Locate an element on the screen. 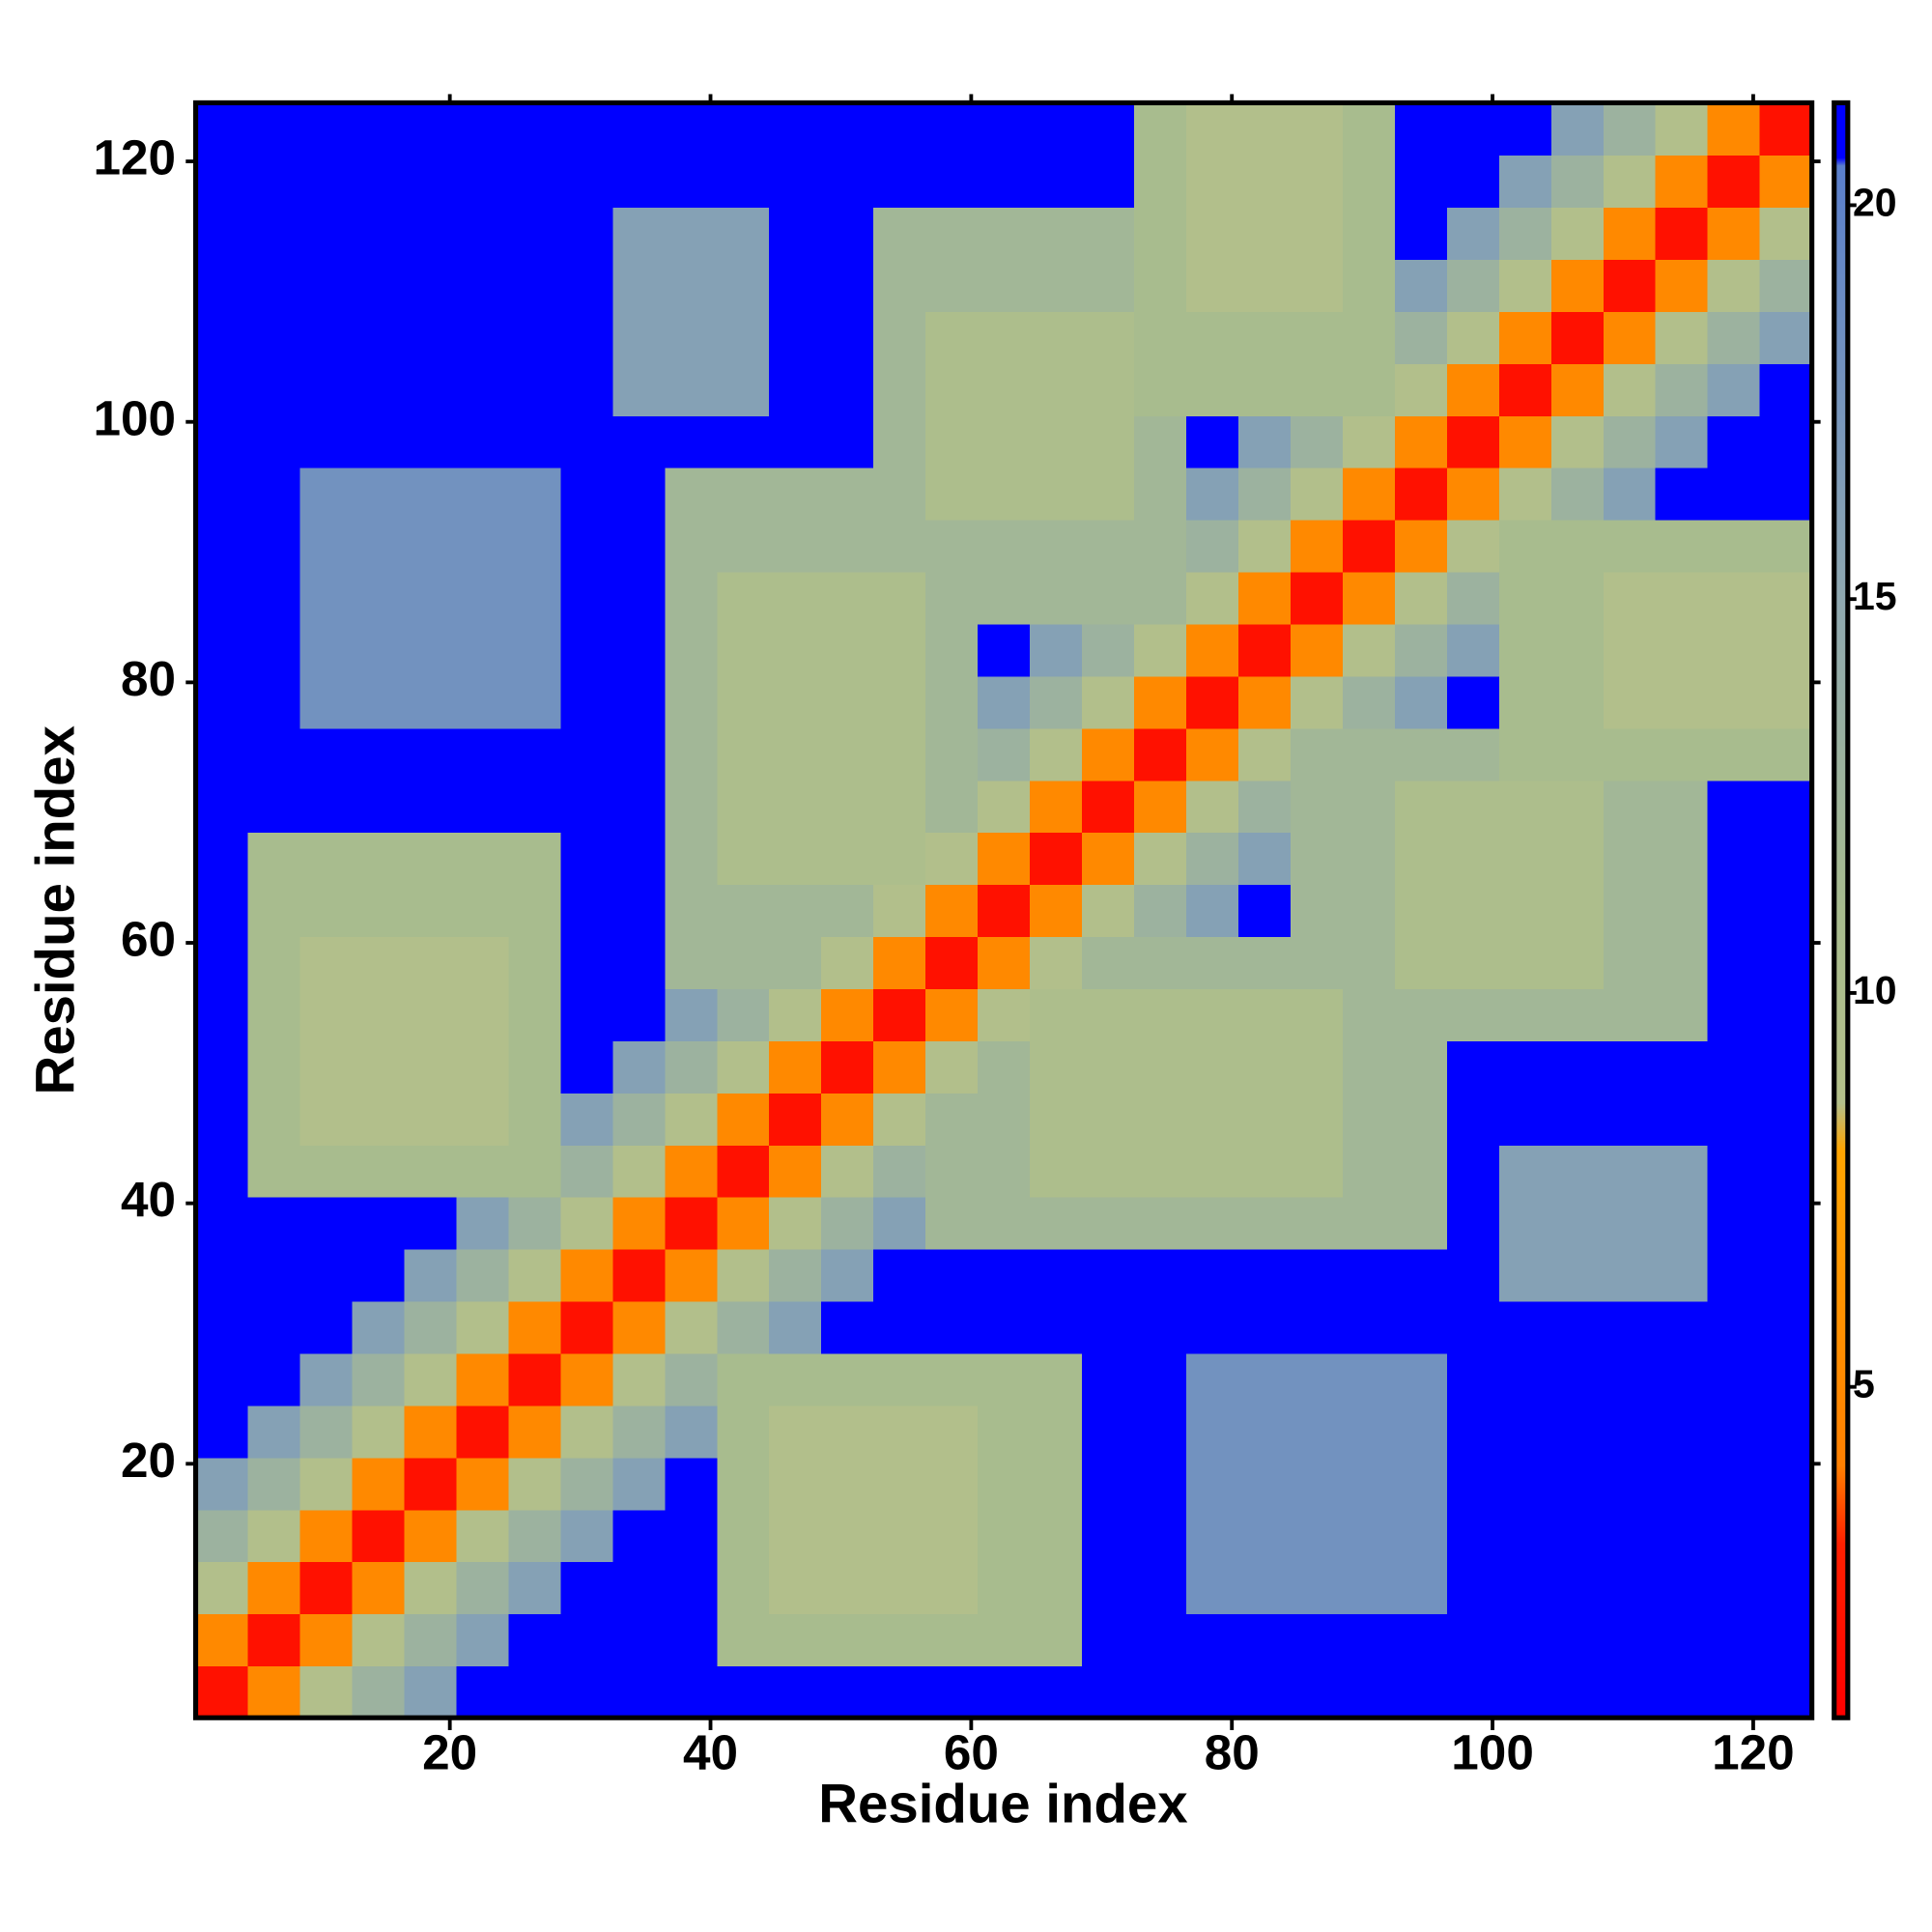  y-tick-label: 20 is located at coordinates (148, 1460).